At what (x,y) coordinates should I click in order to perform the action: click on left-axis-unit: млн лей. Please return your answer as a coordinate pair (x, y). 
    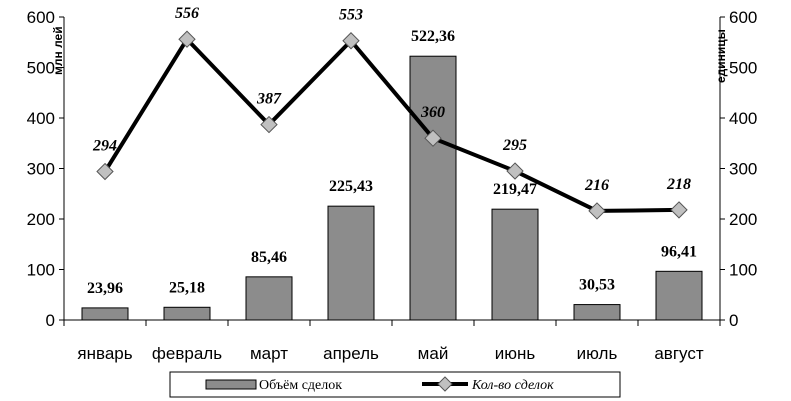
    Looking at the image, I should click on (58, 50).